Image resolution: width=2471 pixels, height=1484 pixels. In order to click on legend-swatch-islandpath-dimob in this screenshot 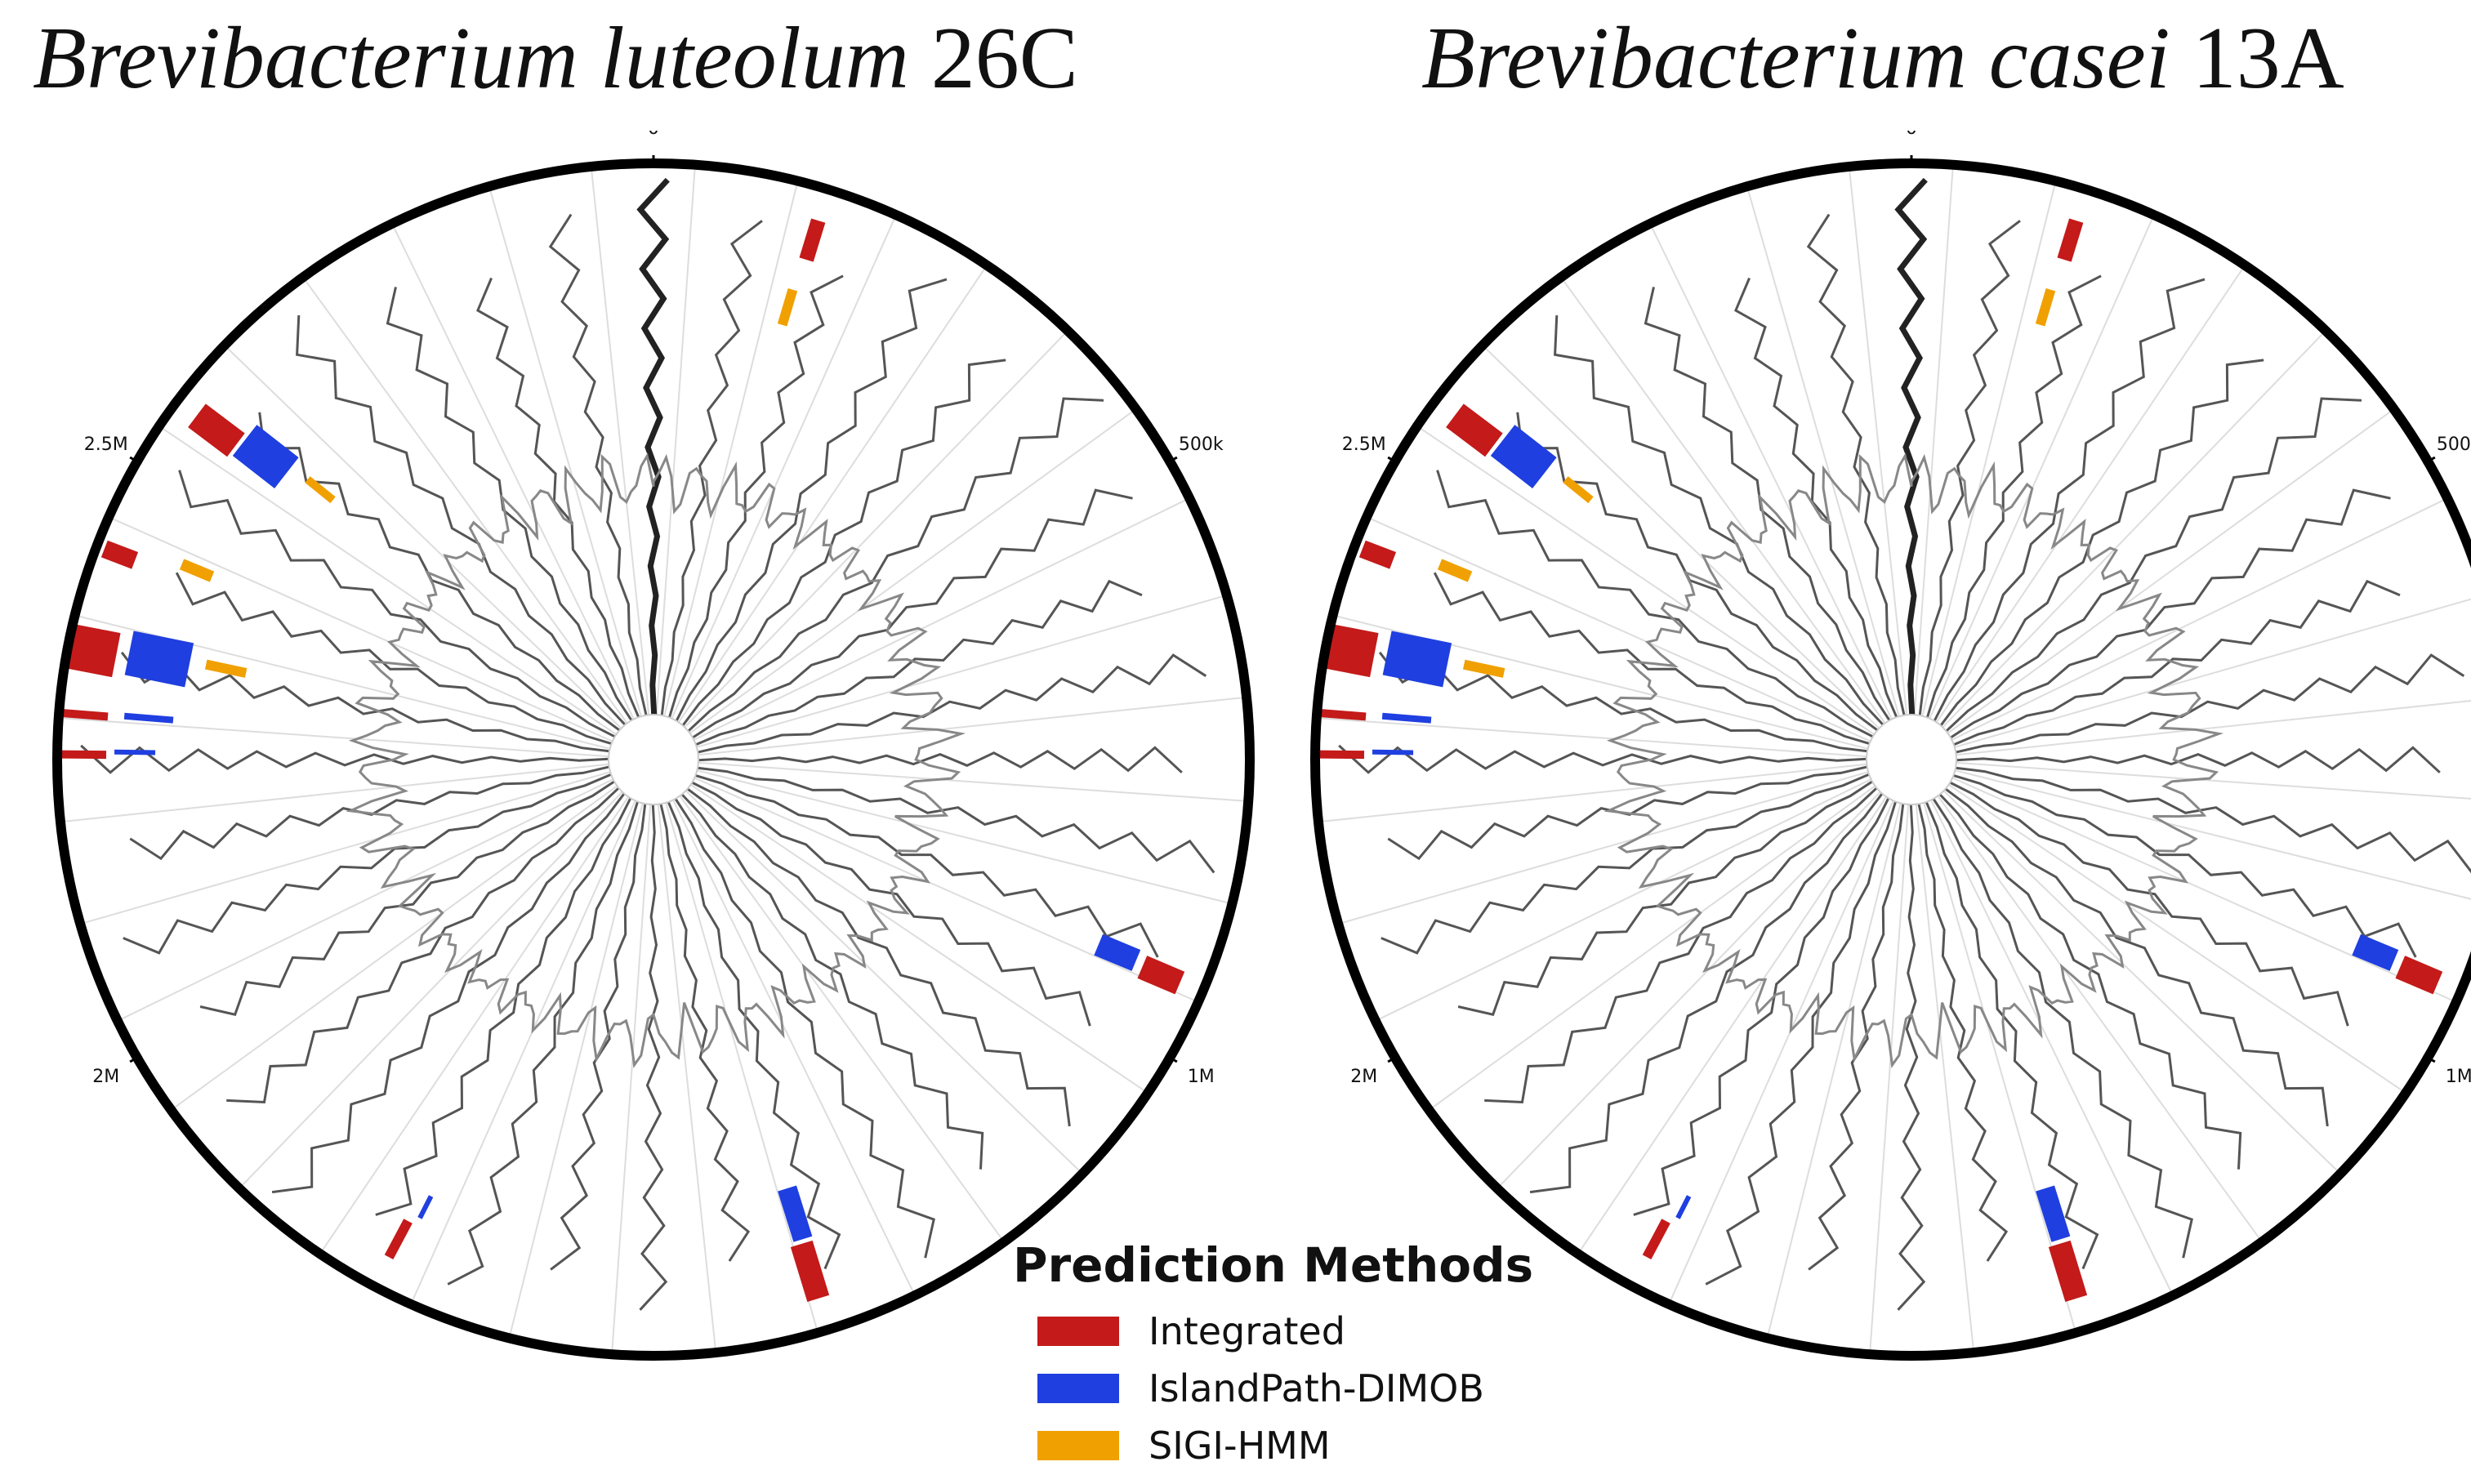, I will do `click(1078, 1389)`.